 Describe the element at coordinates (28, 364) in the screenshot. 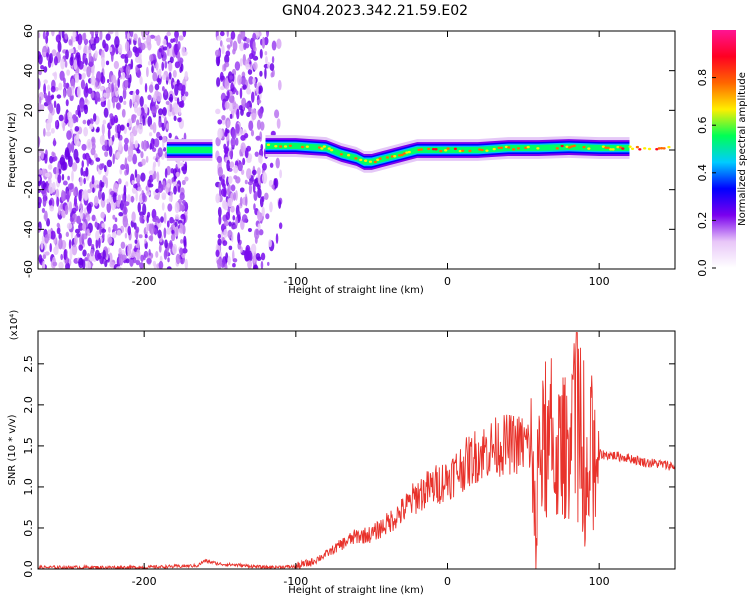

I see `snr-y-tick-label: 2.5` at that location.